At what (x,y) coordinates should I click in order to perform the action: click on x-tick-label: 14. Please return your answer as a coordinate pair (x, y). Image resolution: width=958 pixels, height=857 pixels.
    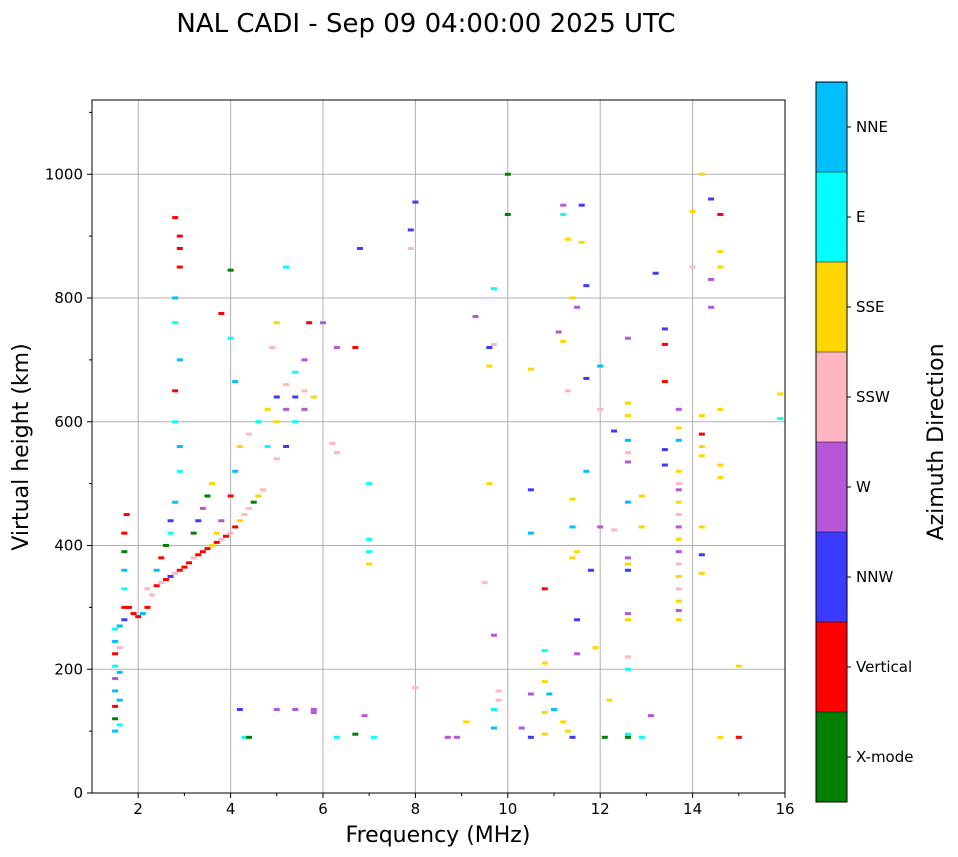
    Looking at the image, I should click on (692, 809).